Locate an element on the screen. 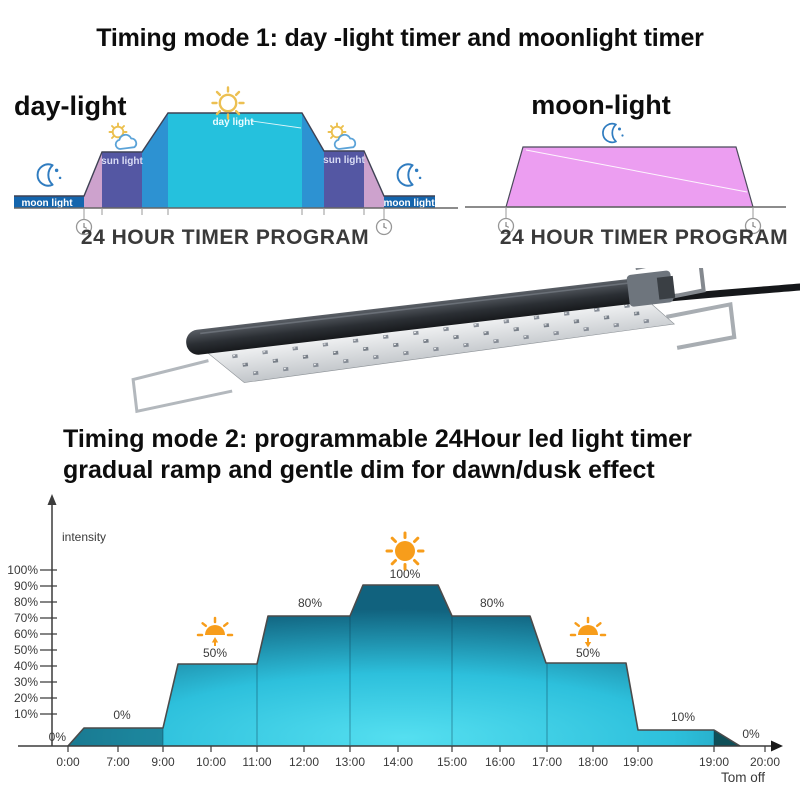  x-tick-label: 13:00 is located at coordinates (350, 762).